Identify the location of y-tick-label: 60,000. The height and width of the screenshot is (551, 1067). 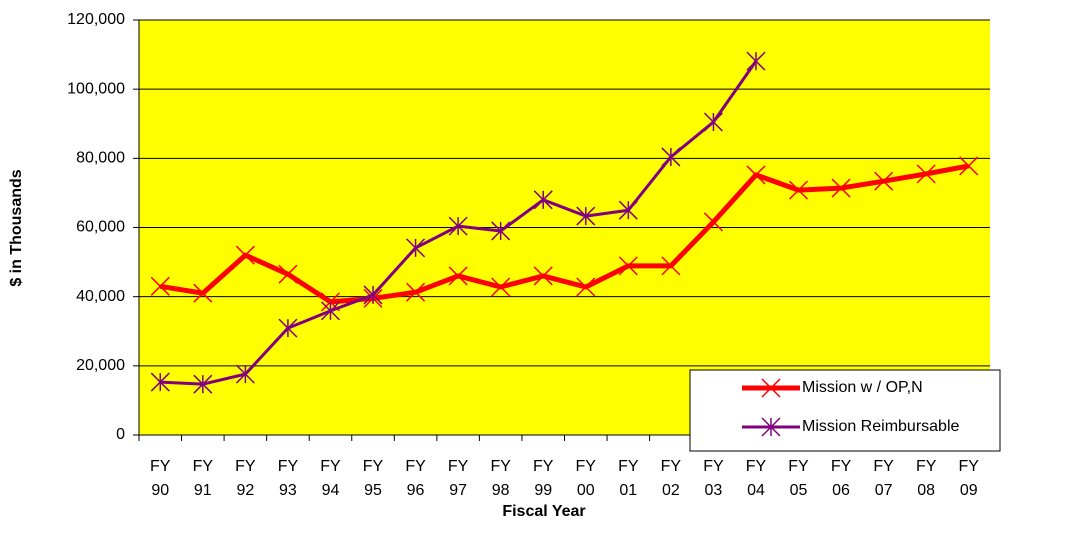
(100, 227).